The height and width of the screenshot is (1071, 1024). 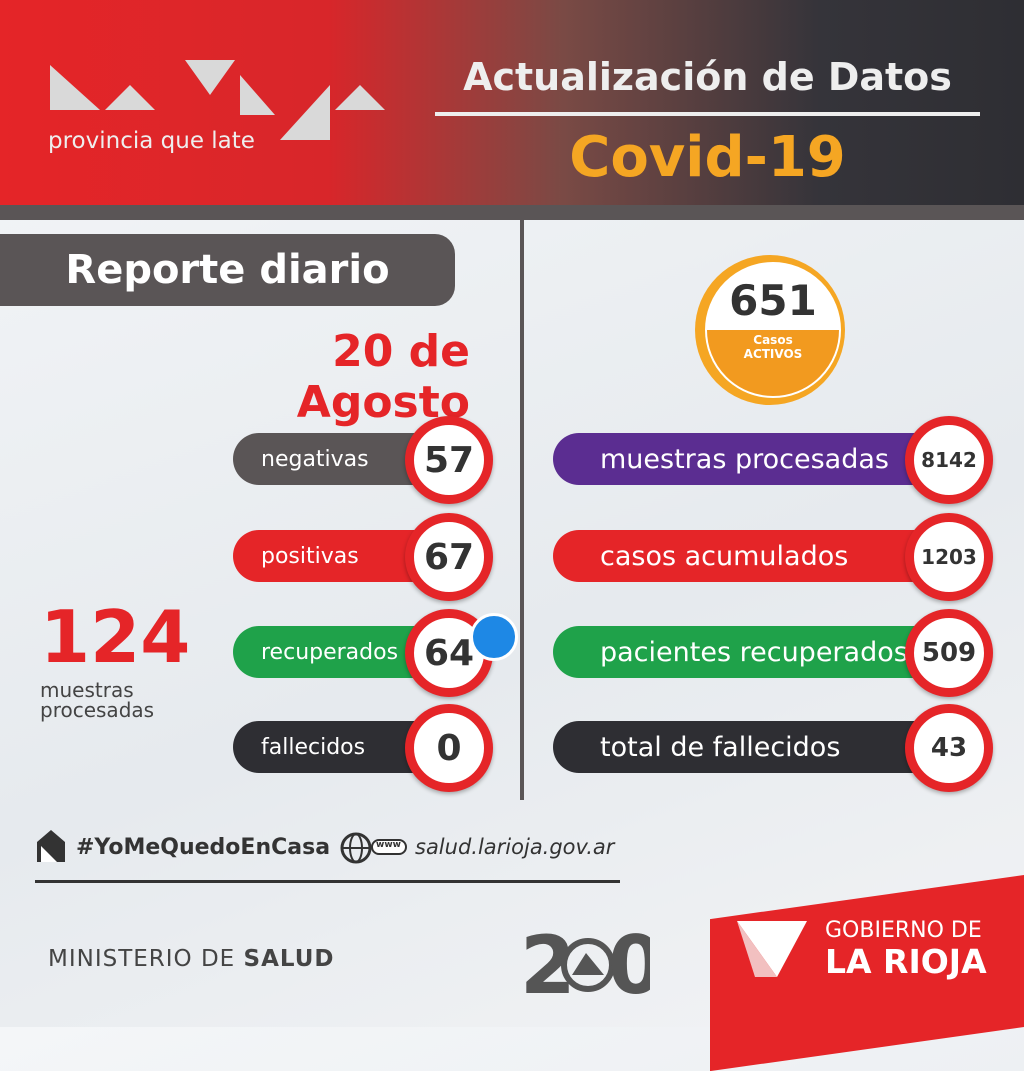 I want to click on ministry-name: SALUD, so click(x=289, y=959).